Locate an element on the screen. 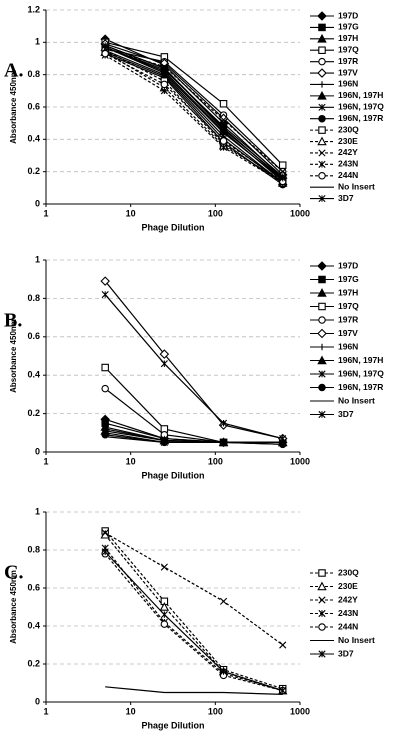 The height and width of the screenshot is (732, 400). legend-label: 242Y is located at coordinates (348, 599).